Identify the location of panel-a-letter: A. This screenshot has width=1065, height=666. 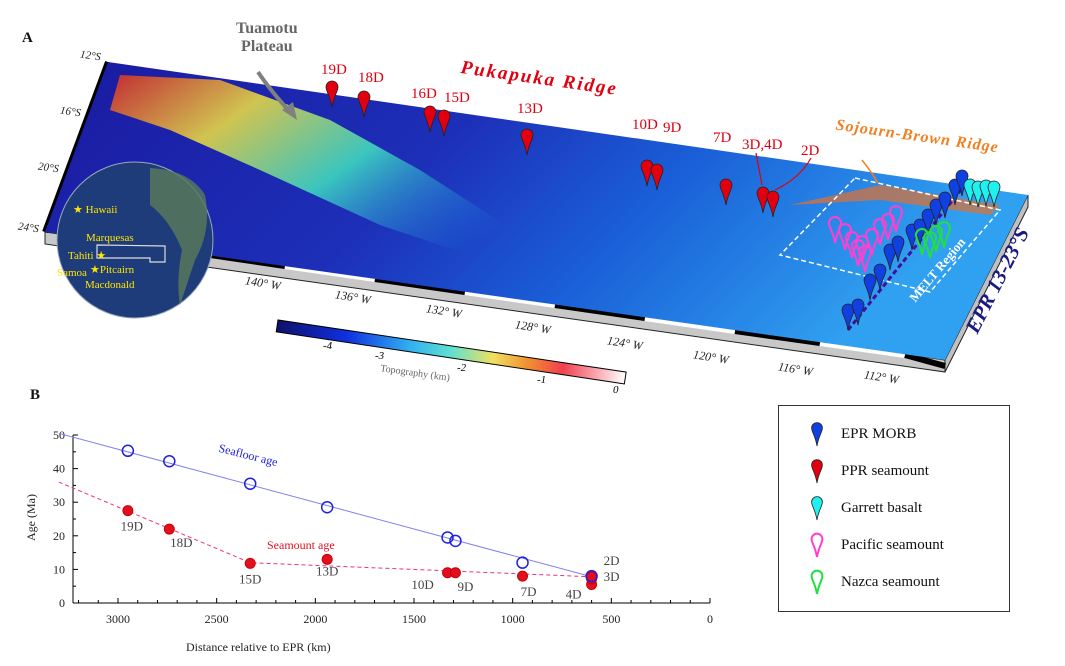
(27, 38).